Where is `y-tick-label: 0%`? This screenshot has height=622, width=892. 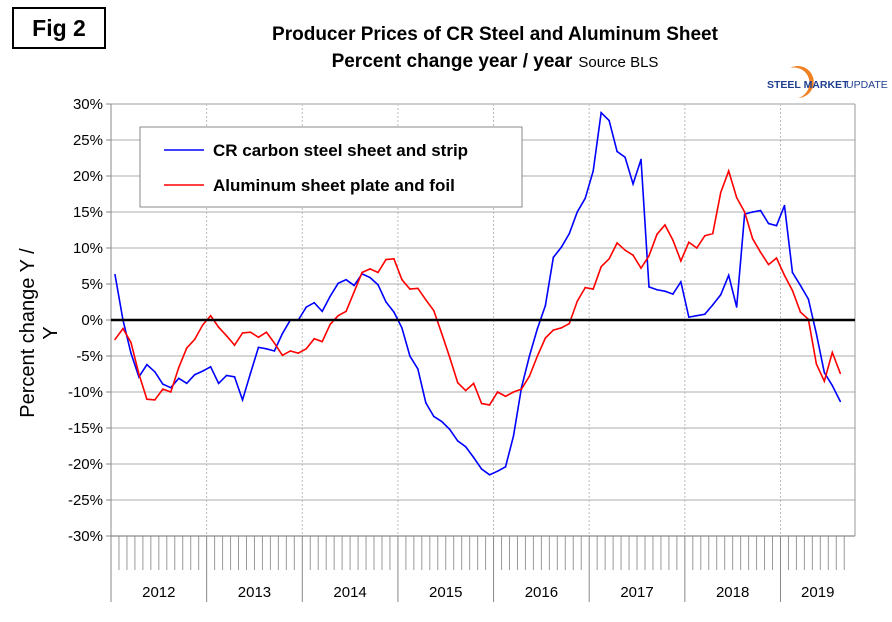 y-tick-label: 0% is located at coordinates (92, 320).